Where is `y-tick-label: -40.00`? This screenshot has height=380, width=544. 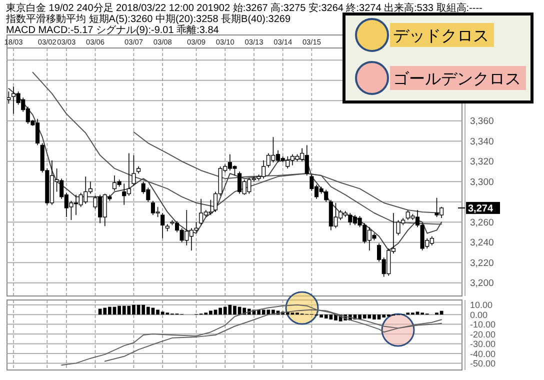 y-tick-label: -40.00 is located at coordinates (483, 353).